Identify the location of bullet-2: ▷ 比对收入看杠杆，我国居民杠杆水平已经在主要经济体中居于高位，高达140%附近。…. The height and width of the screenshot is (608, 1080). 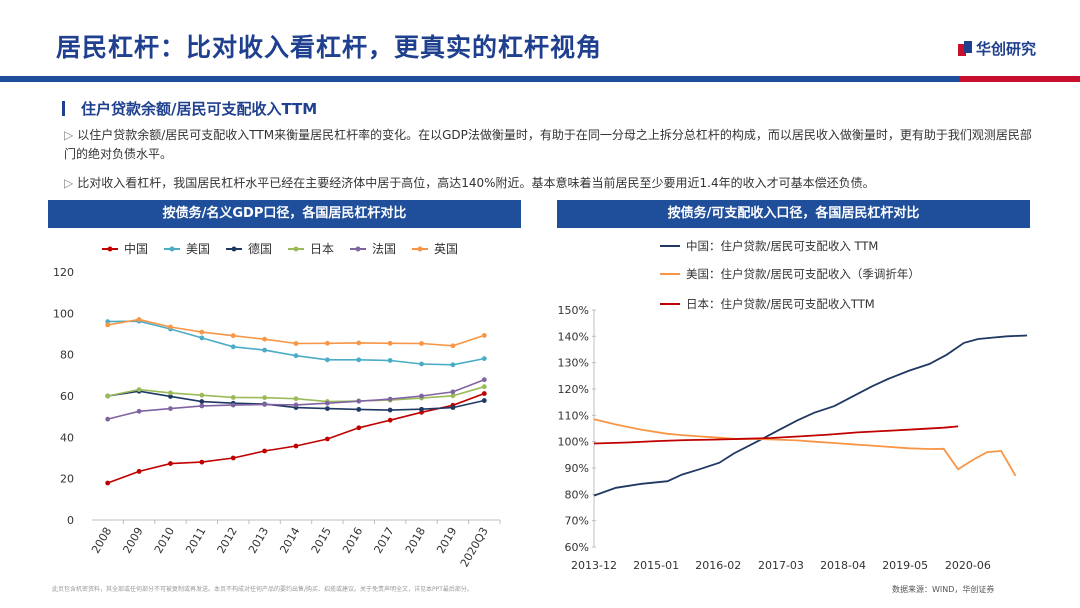
(549, 183).